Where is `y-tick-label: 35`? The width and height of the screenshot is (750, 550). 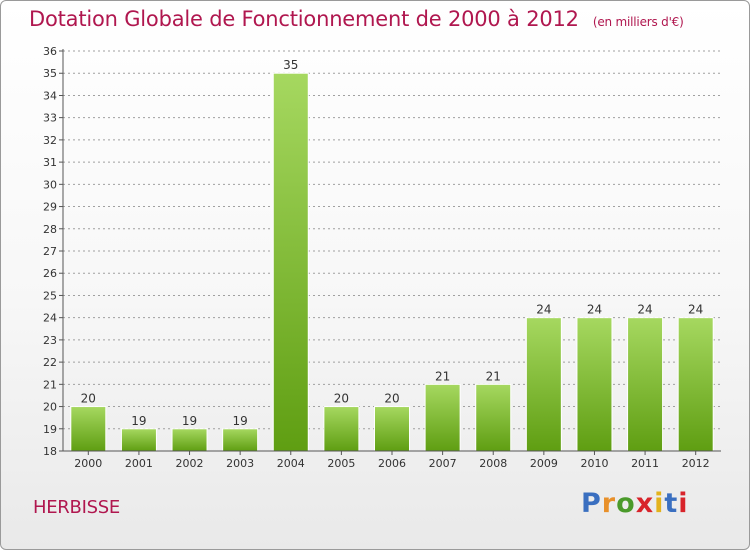 y-tick-label: 35 is located at coordinates (50, 73).